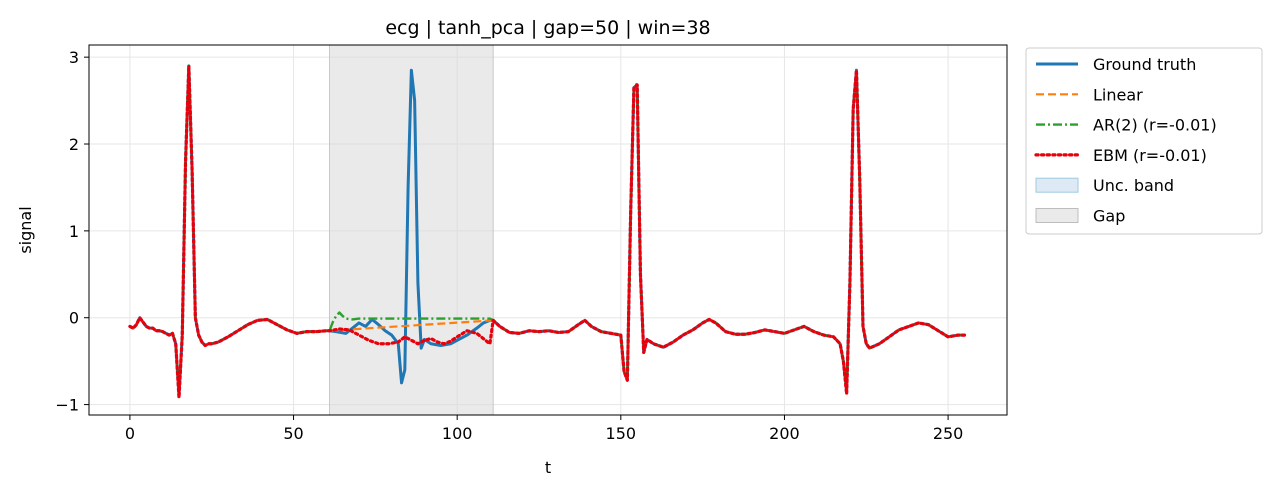  Describe the element at coordinates (547, 28) in the screenshot. I see `chart-title: ecg | tanh_pca | gap=50 | win=38` at that location.